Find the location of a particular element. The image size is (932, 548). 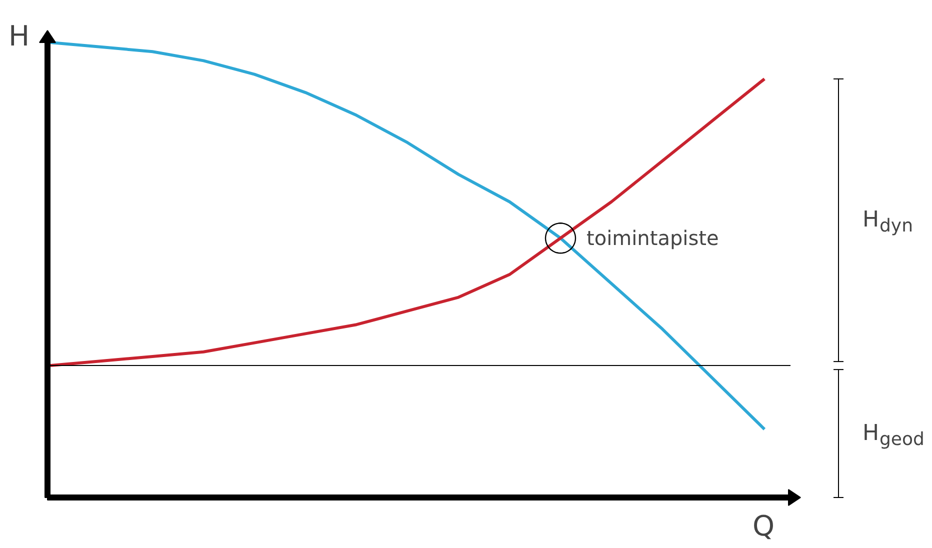

annotation: toimintapiste is located at coordinates (652, 238).